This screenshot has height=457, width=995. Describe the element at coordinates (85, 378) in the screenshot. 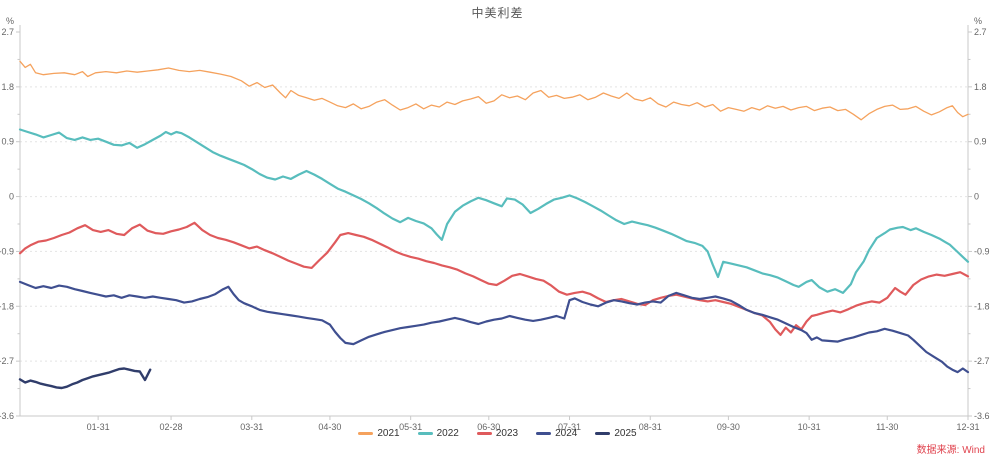

I see `series-line-2025` at that location.